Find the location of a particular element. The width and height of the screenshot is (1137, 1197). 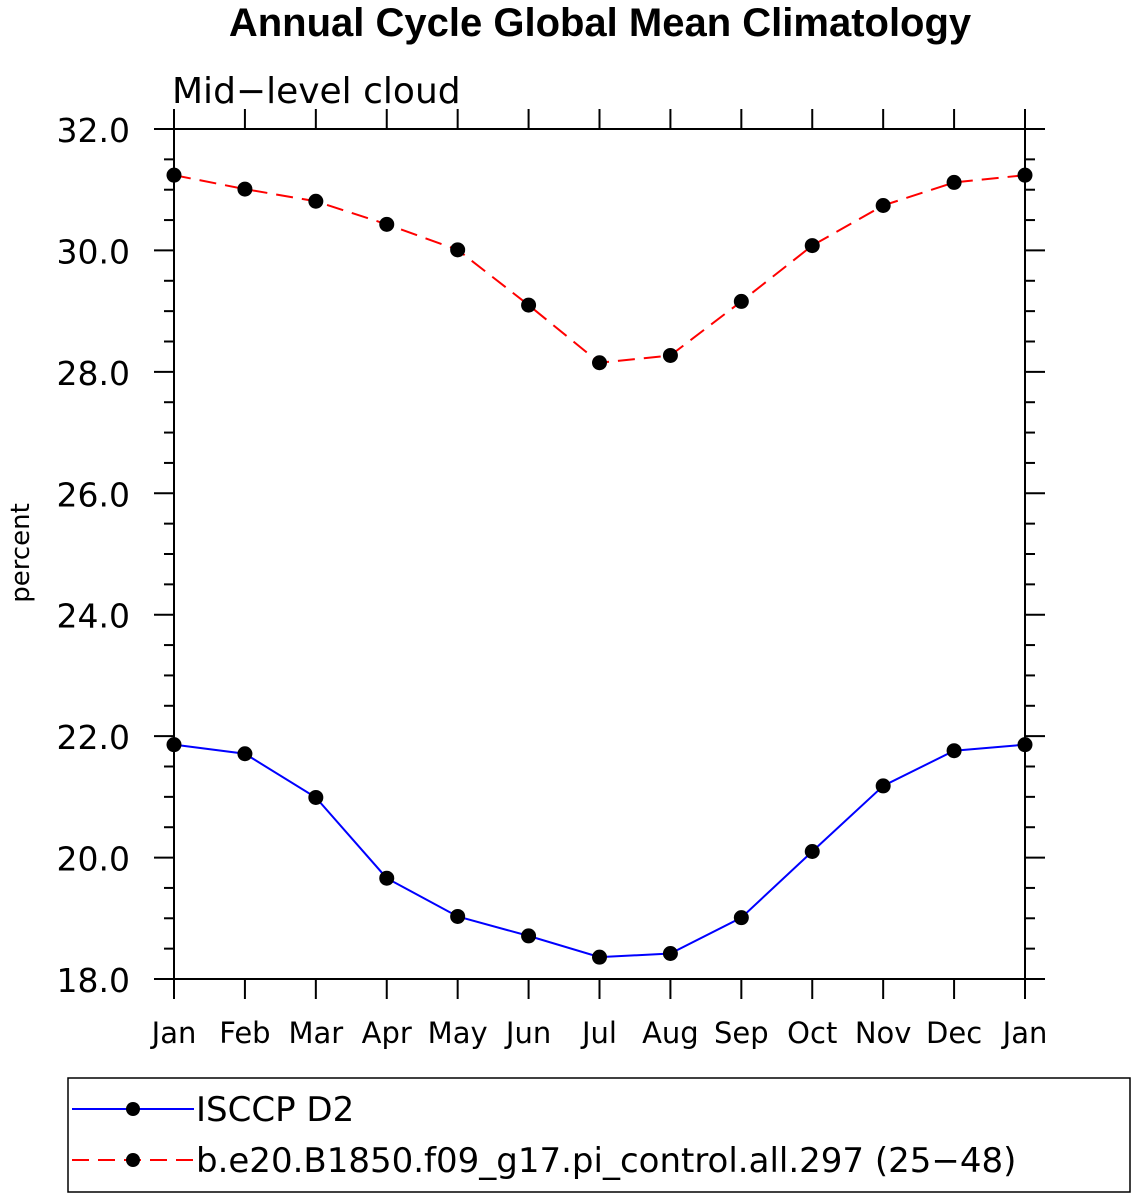

y-tick-label: 20.0 is located at coordinates (93, 859).